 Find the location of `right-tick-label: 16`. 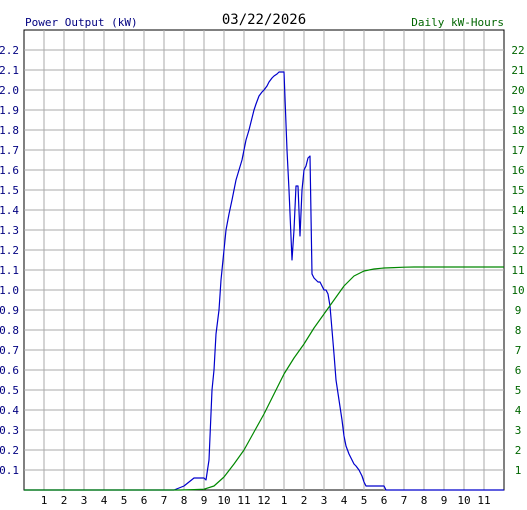

right-tick-label: 16 is located at coordinates (517, 170).